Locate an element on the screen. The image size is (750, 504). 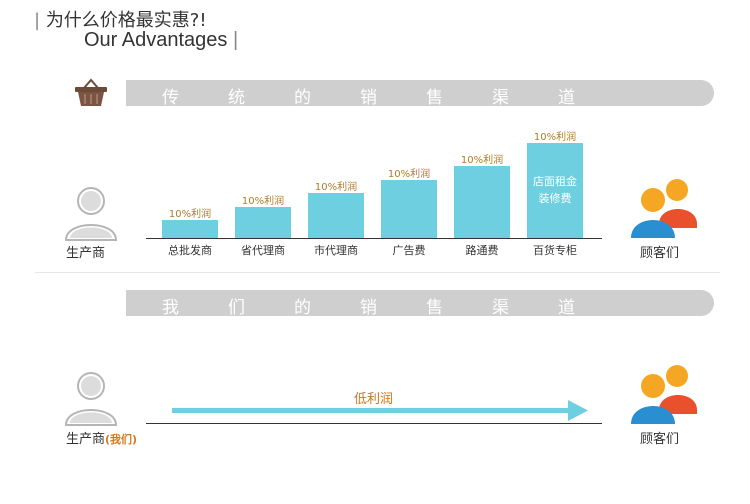
page-title-cn: | 为什么价格最实惠?! is located at coordinates (120, 19).